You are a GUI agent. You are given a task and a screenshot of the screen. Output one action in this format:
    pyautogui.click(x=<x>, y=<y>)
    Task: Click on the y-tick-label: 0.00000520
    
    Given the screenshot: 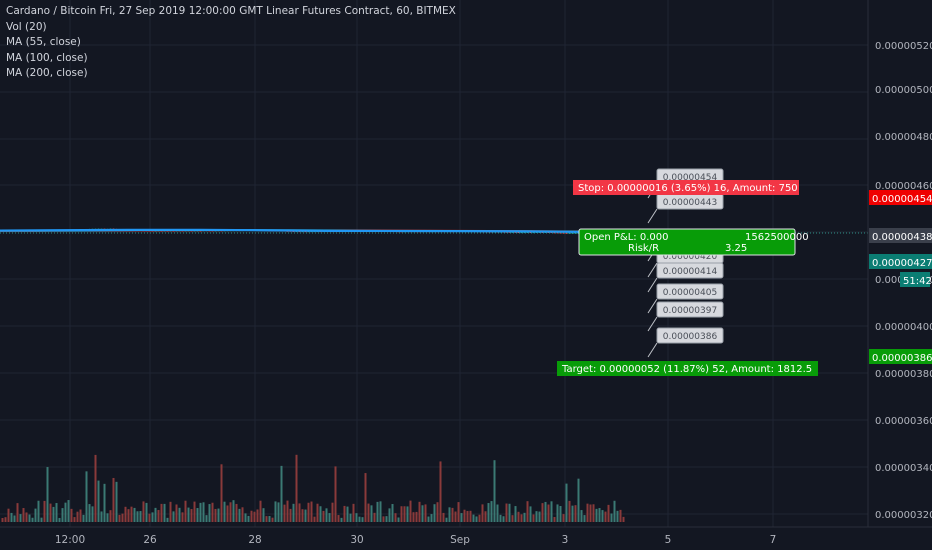 What is the action you would take?
    pyautogui.click(x=903, y=46)
    